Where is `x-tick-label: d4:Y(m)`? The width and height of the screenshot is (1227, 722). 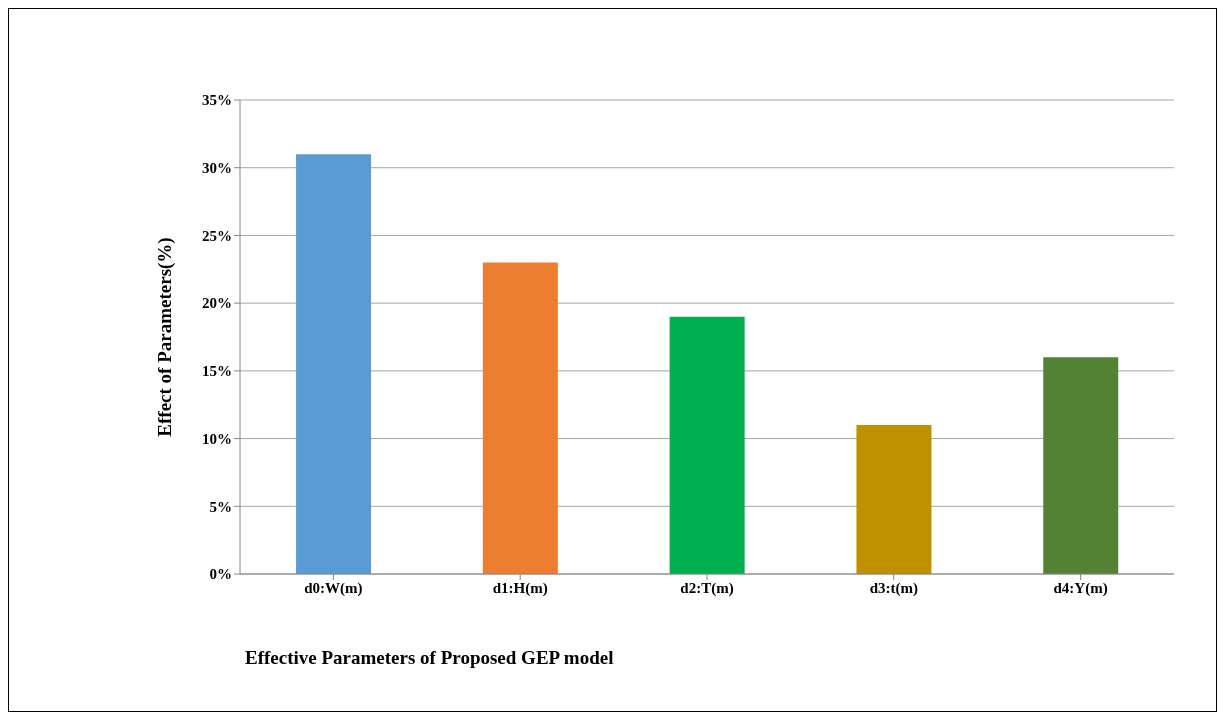
x-tick-label: d4:Y(m) is located at coordinates (1080, 588).